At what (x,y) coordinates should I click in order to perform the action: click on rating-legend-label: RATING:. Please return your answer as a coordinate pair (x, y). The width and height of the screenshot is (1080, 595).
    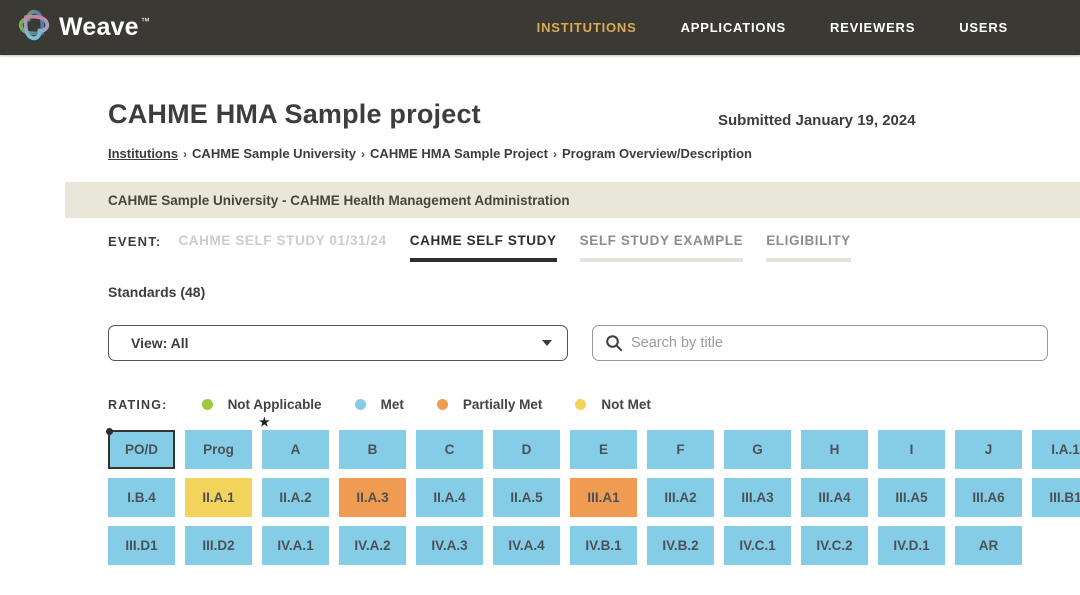
    Looking at the image, I should click on (138, 404).